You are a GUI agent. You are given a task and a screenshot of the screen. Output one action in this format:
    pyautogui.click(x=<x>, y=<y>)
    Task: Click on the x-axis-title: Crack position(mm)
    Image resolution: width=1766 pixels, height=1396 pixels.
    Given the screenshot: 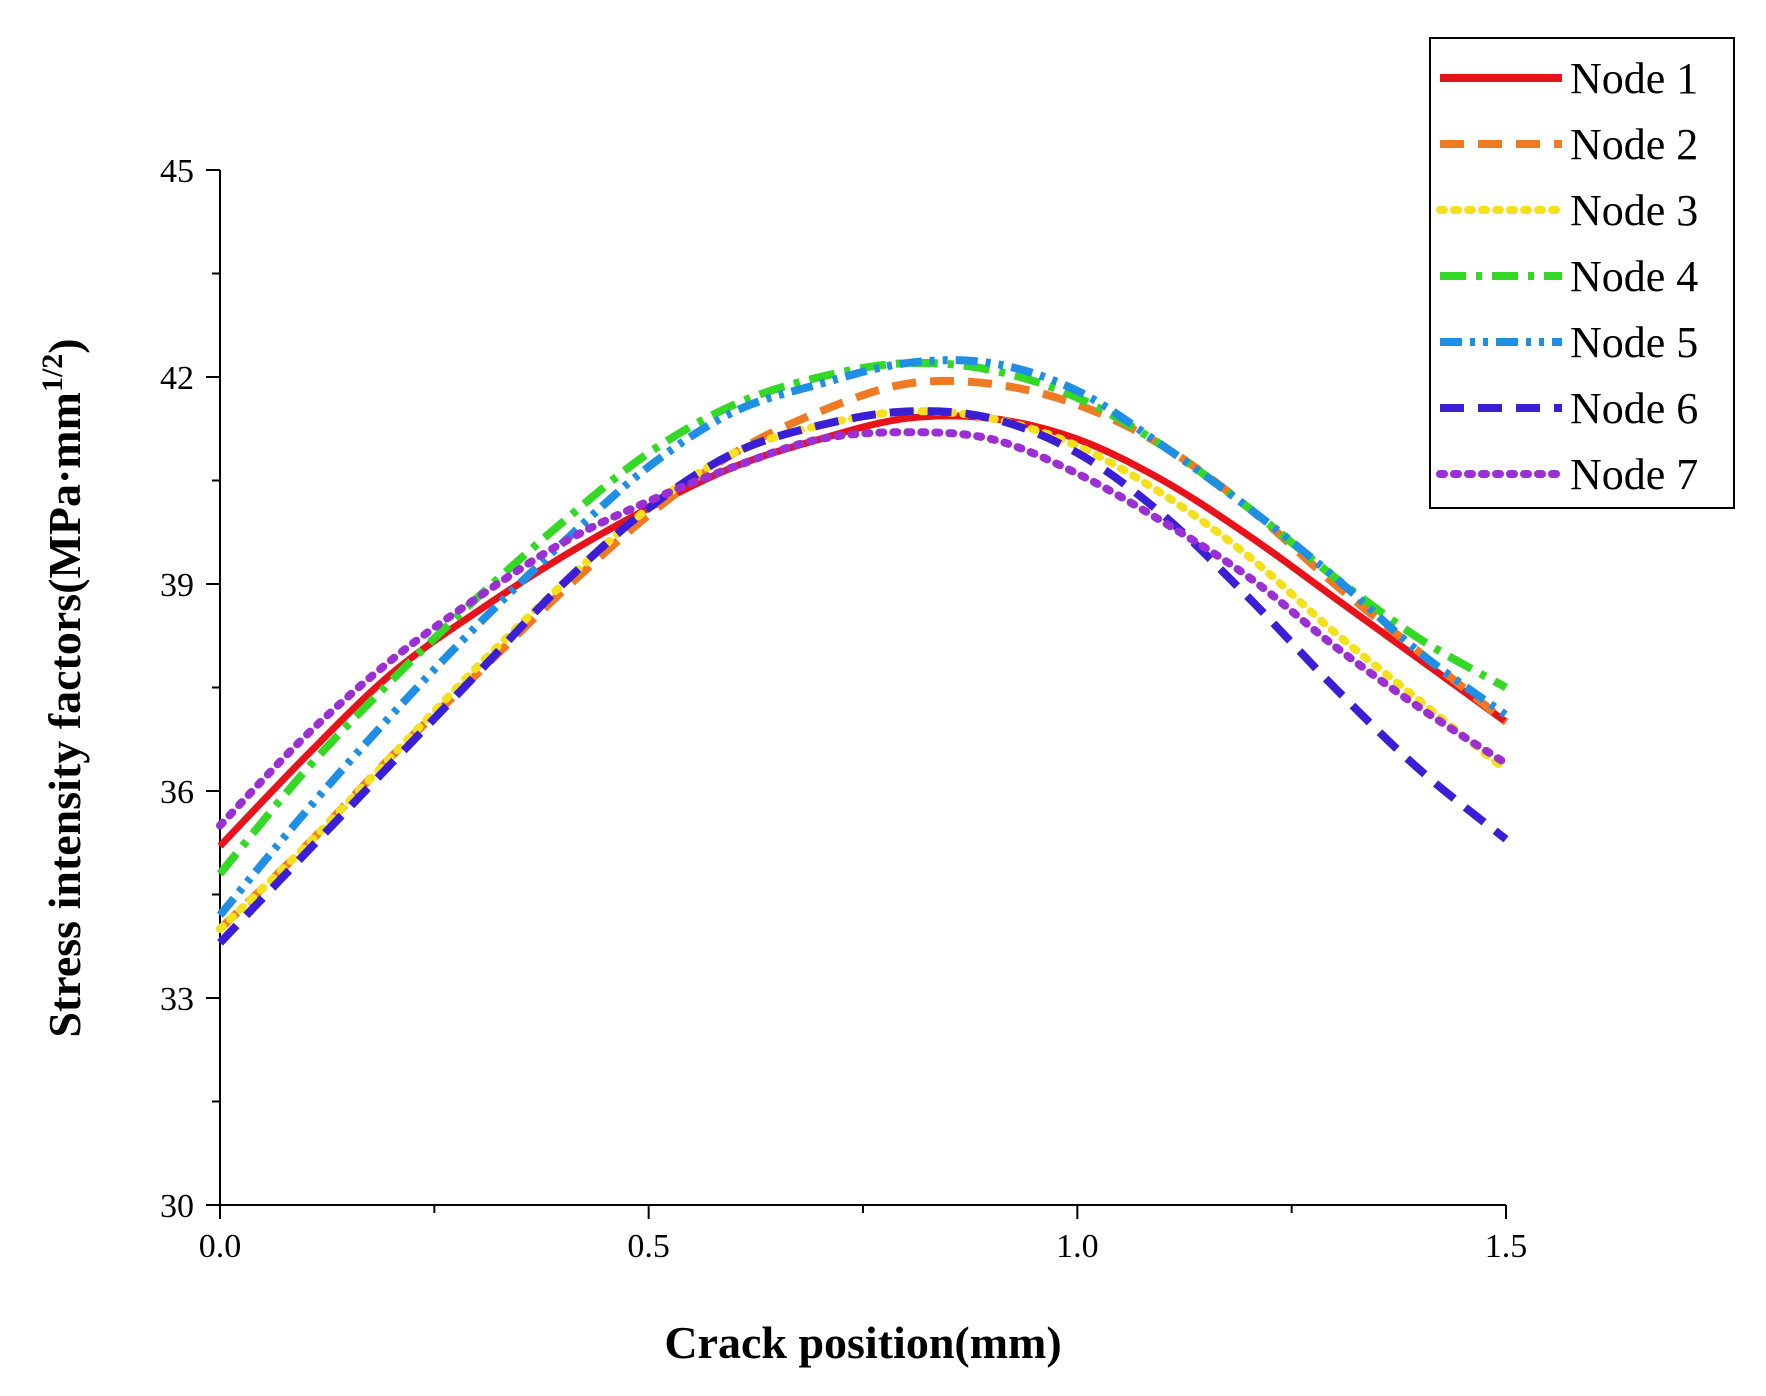 What is the action you would take?
    pyautogui.click(x=862, y=1342)
    